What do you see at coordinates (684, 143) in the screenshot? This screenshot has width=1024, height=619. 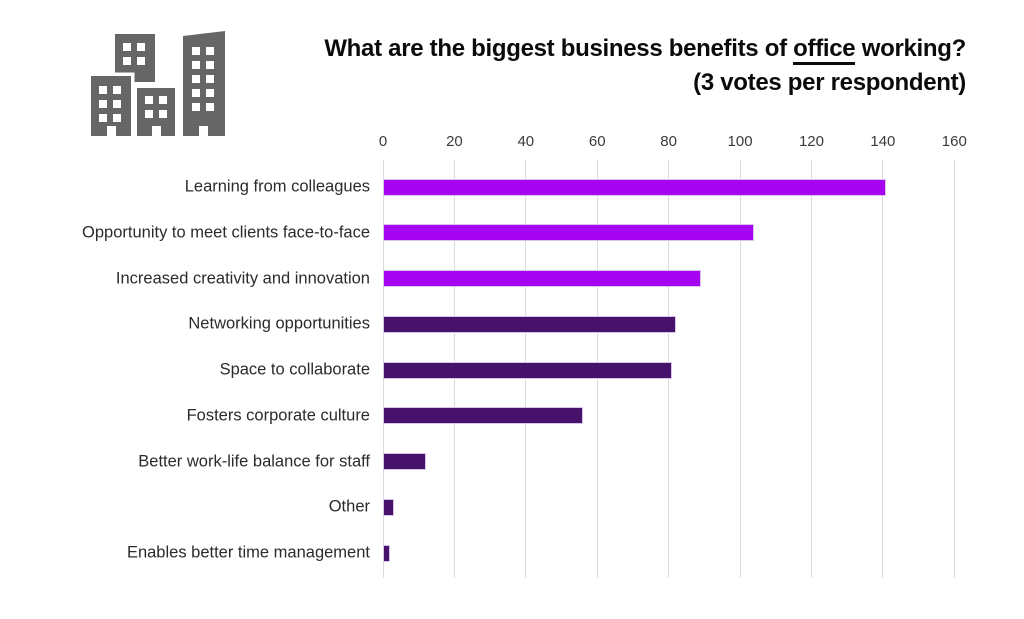 I see `x-axis: 0 20 40 60 80 100 120 140 160` at bounding box center [684, 143].